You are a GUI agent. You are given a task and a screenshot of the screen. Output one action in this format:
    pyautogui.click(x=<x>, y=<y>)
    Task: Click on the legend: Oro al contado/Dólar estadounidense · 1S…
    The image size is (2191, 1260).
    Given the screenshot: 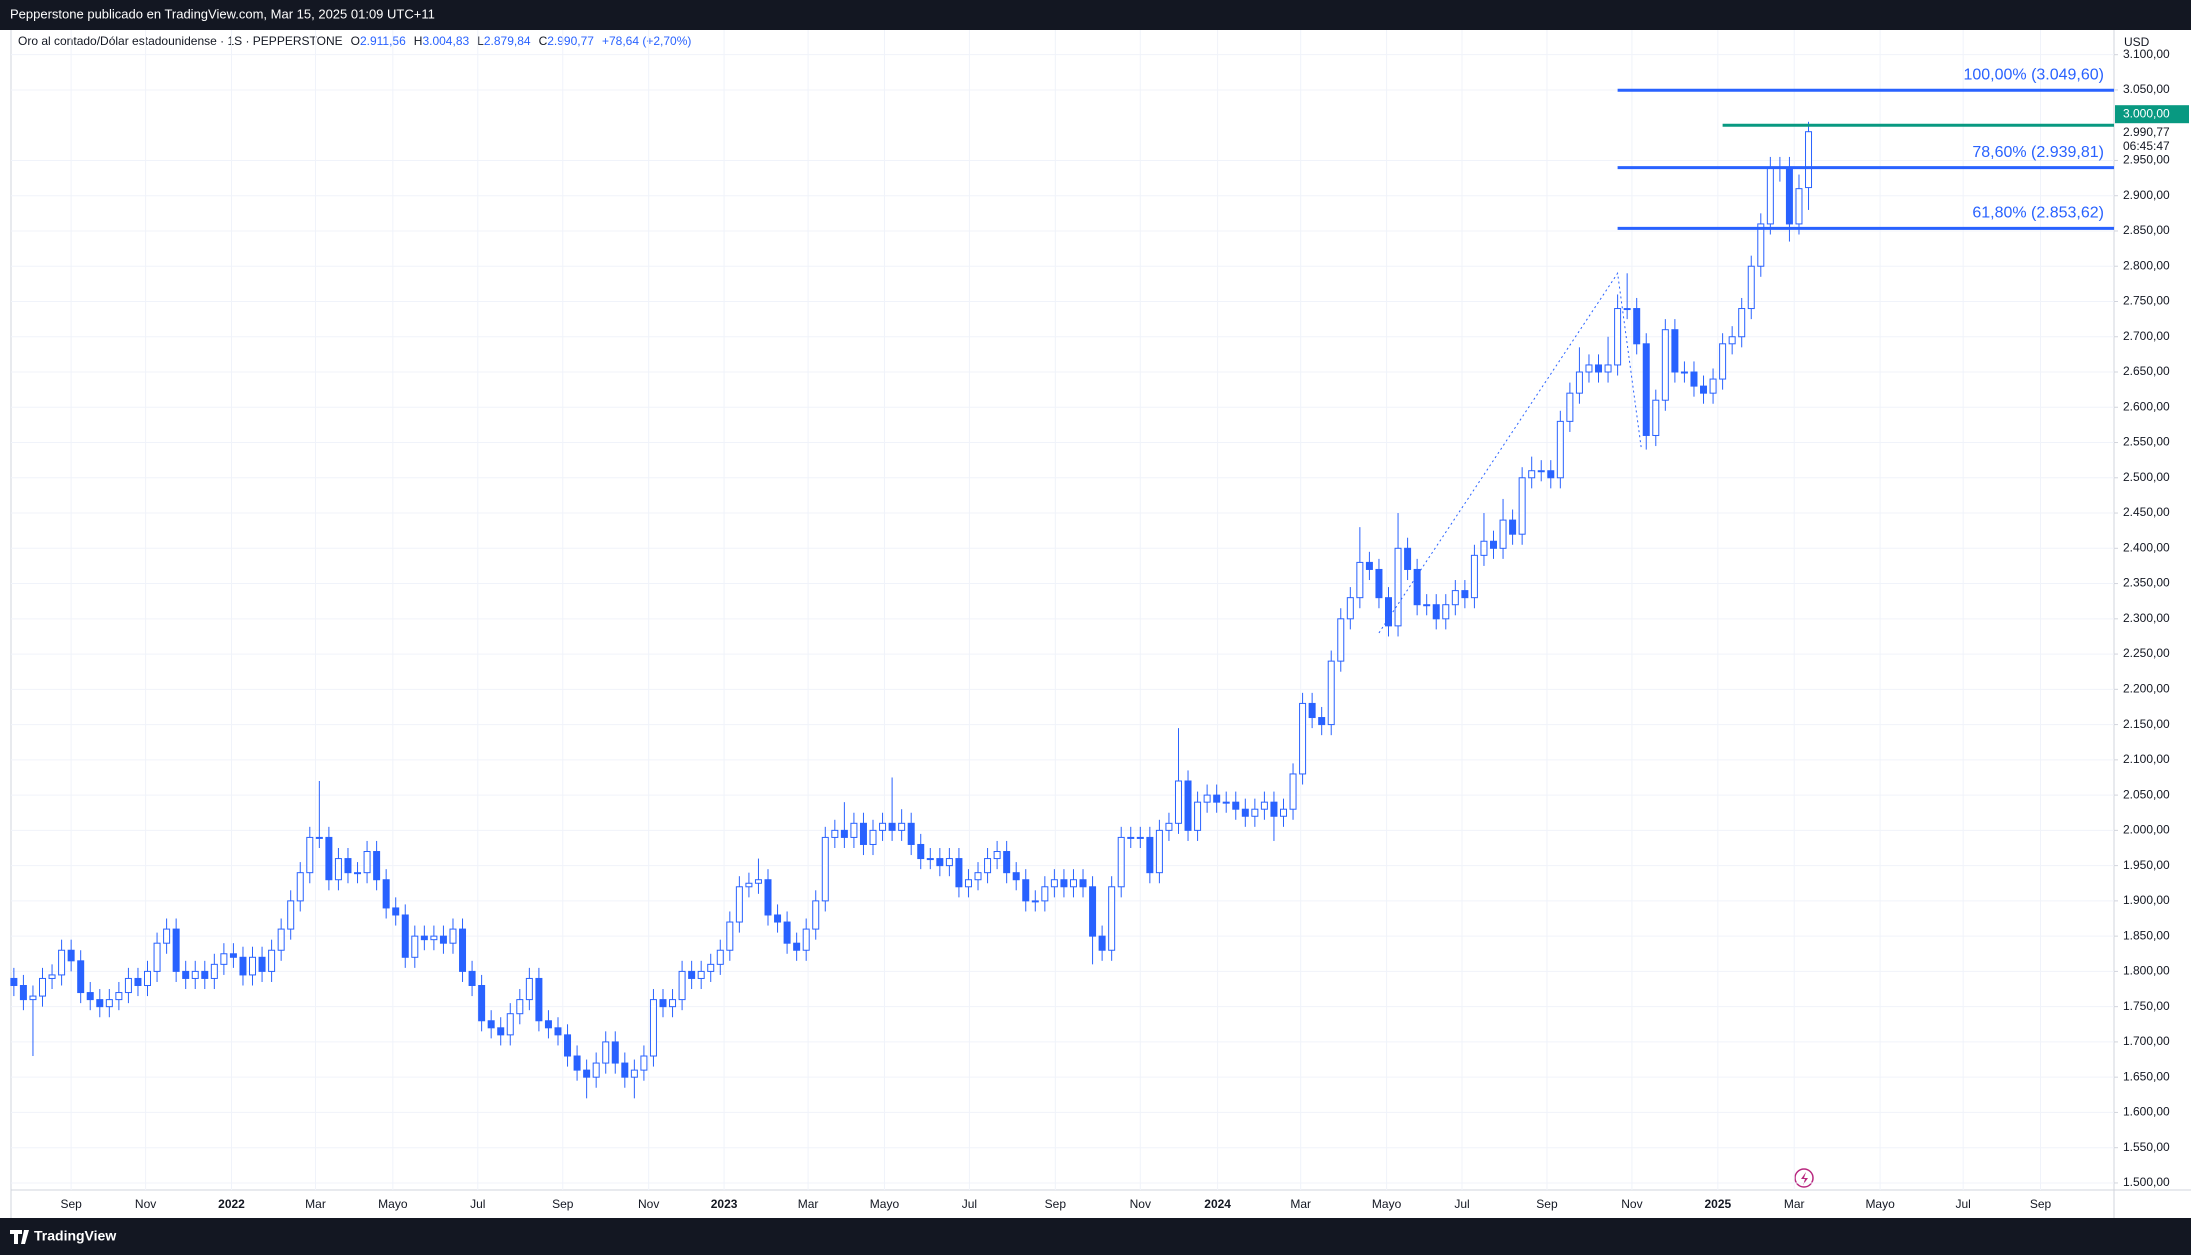 What is the action you would take?
    pyautogui.click(x=354, y=41)
    